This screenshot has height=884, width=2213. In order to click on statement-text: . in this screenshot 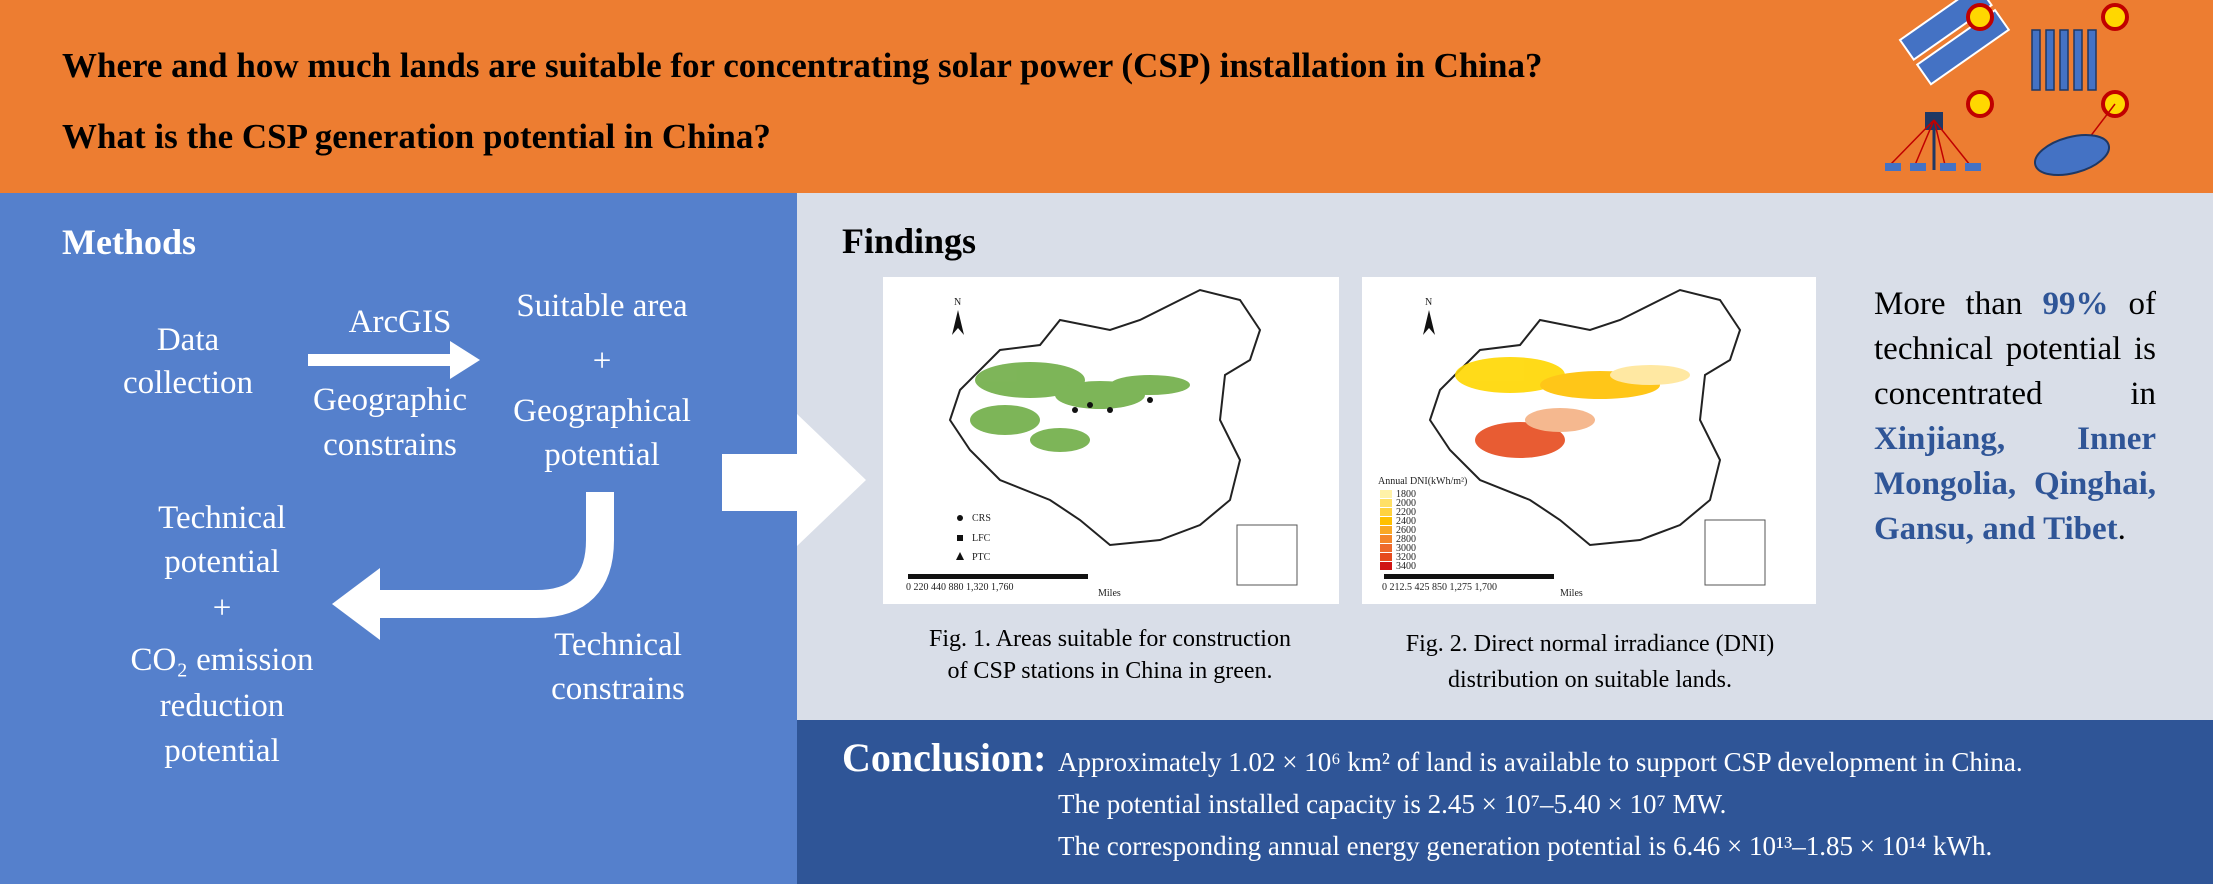, I will do `click(2121, 529)`.